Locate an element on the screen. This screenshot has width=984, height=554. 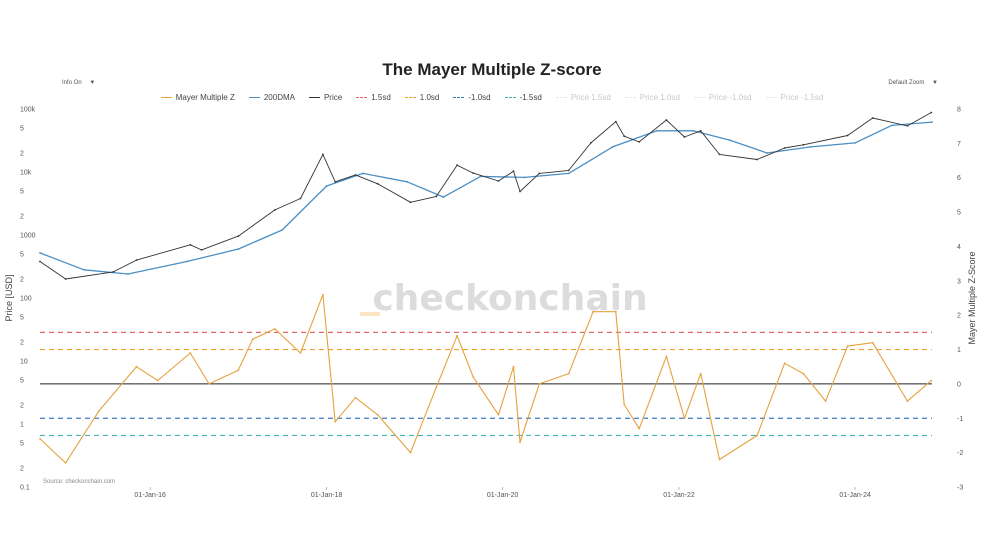
legend-label: Price -1.5sd is located at coordinates (802, 97).